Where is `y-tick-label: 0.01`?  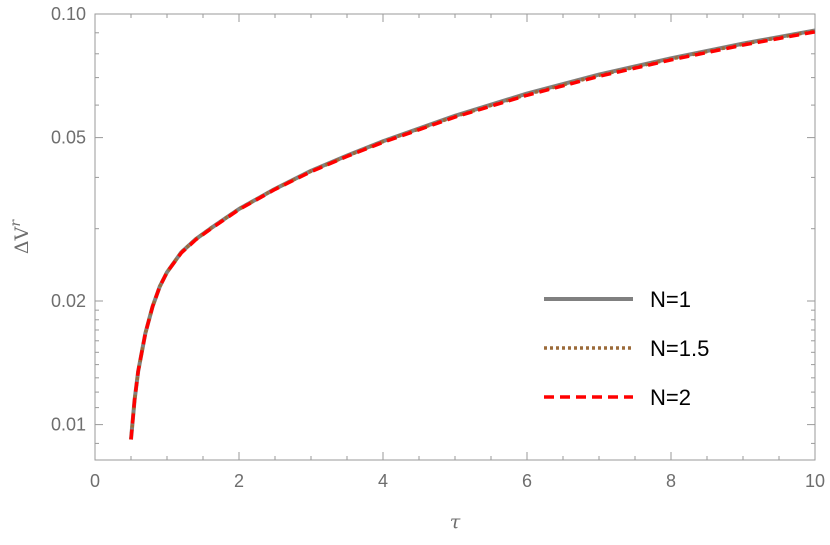
y-tick-label: 0.01 is located at coordinates (68, 425).